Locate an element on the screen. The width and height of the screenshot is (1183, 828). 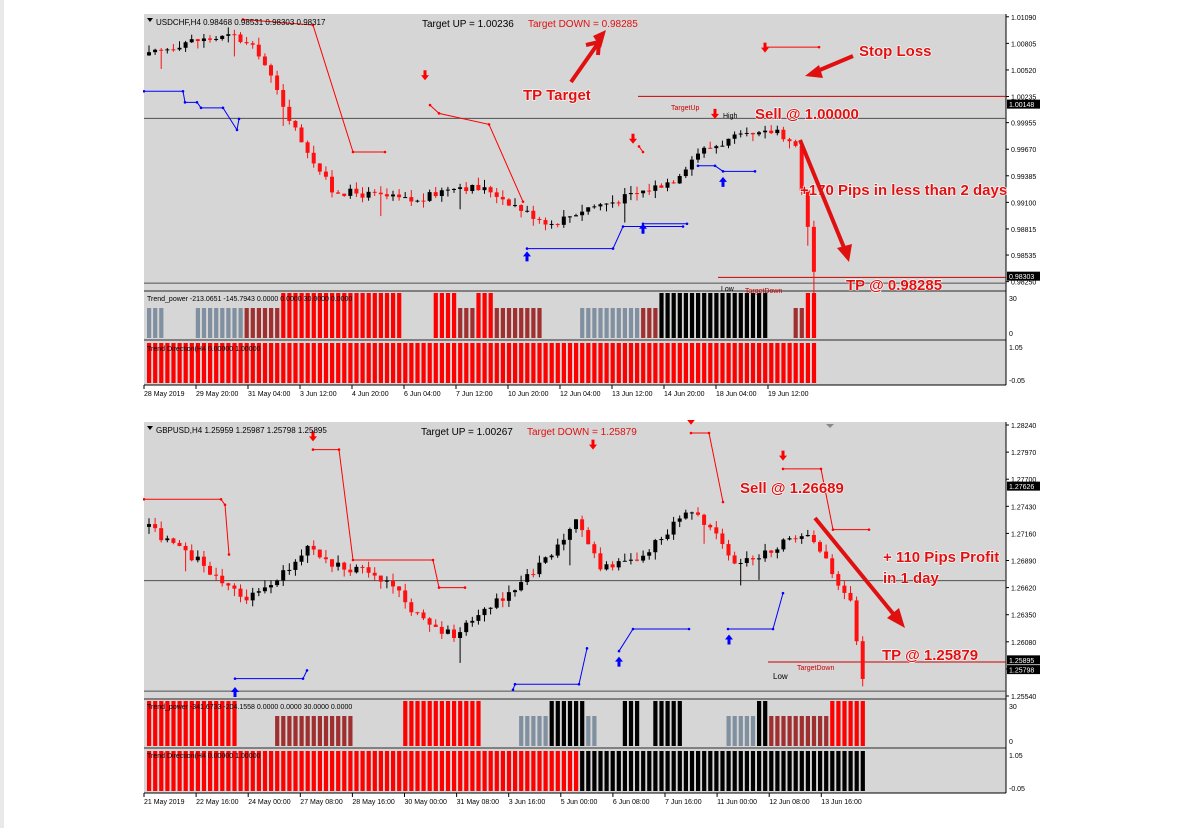
time-tick-label: 3 Jun 16:00 is located at coordinates (527, 802).